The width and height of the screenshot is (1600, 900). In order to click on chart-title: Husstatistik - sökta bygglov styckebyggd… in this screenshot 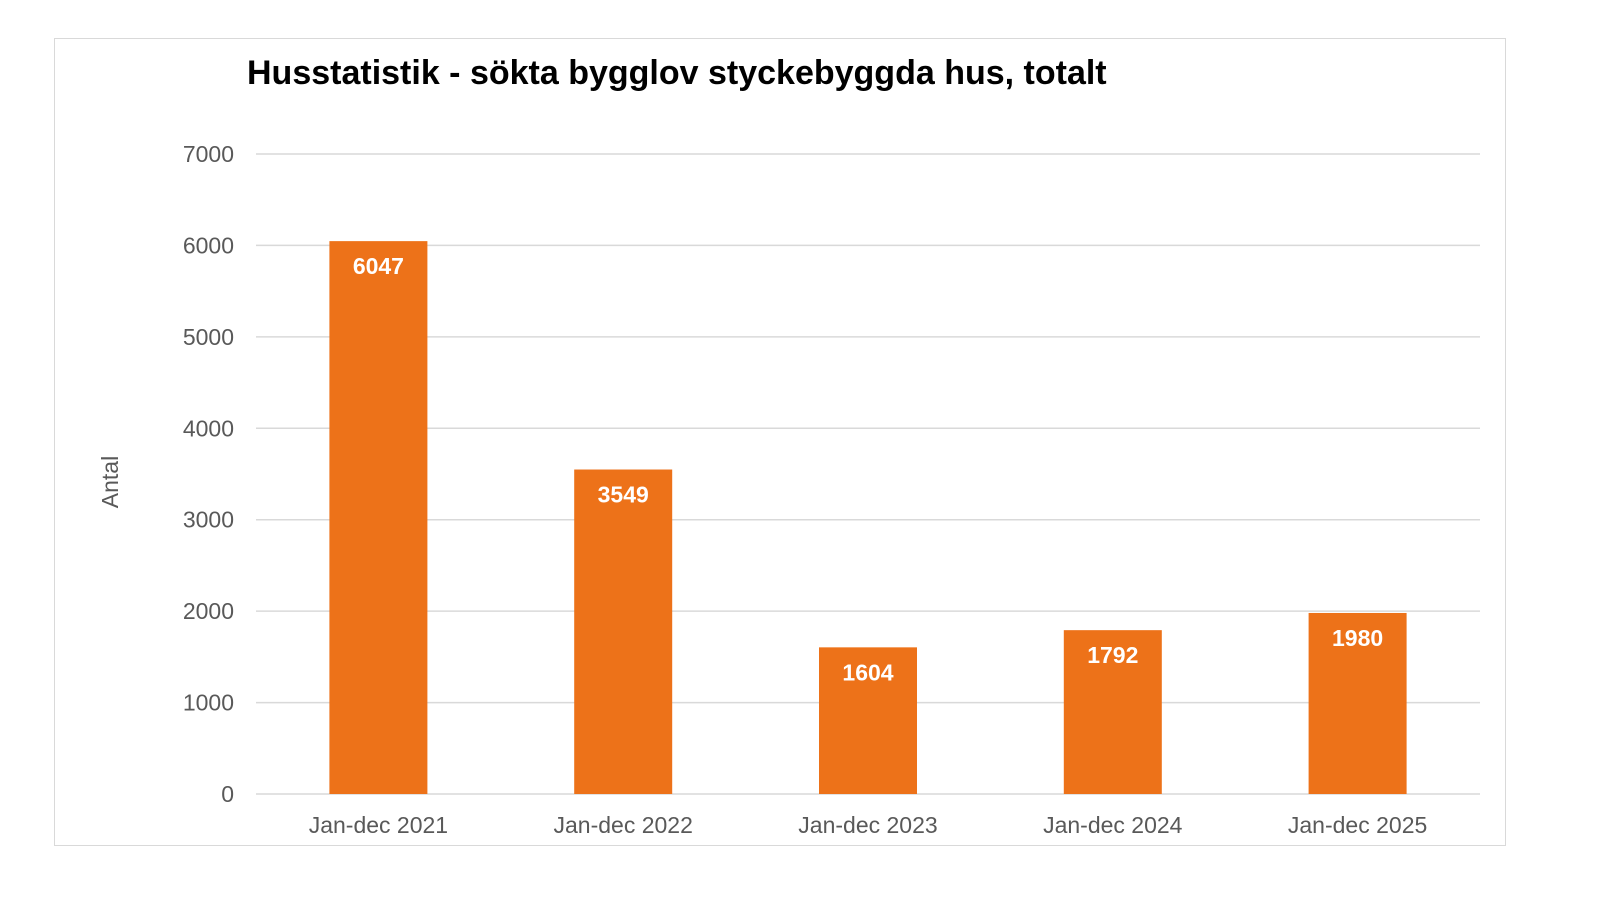, I will do `click(677, 73)`.